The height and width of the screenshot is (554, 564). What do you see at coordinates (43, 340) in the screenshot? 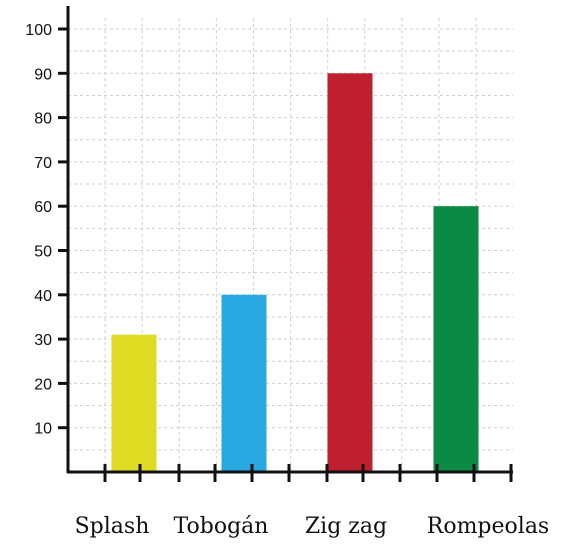
I see `y-tick-label: 30` at bounding box center [43, 340].